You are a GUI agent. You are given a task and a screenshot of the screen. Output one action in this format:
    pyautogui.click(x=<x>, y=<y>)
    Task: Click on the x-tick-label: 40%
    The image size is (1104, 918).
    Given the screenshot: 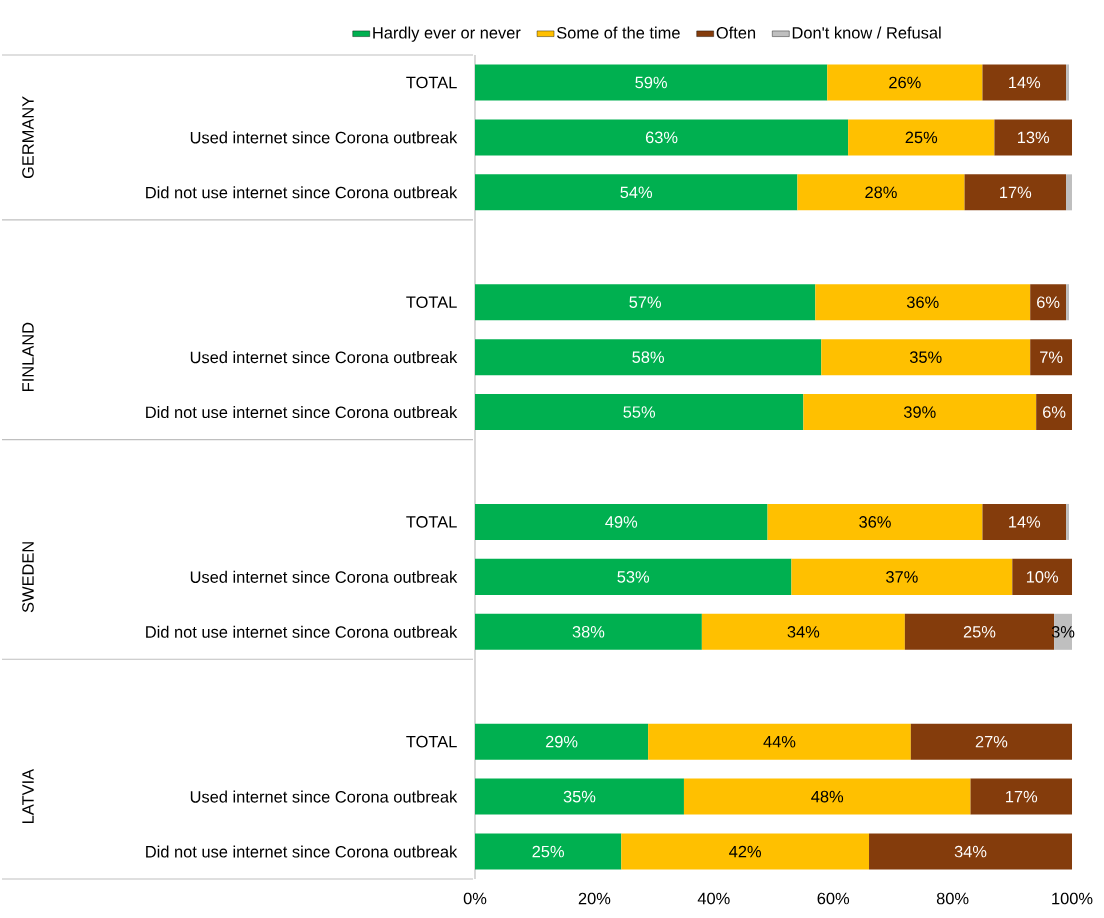 What is the action you would take?
    pyautogui.click(x=713, y=898)
    